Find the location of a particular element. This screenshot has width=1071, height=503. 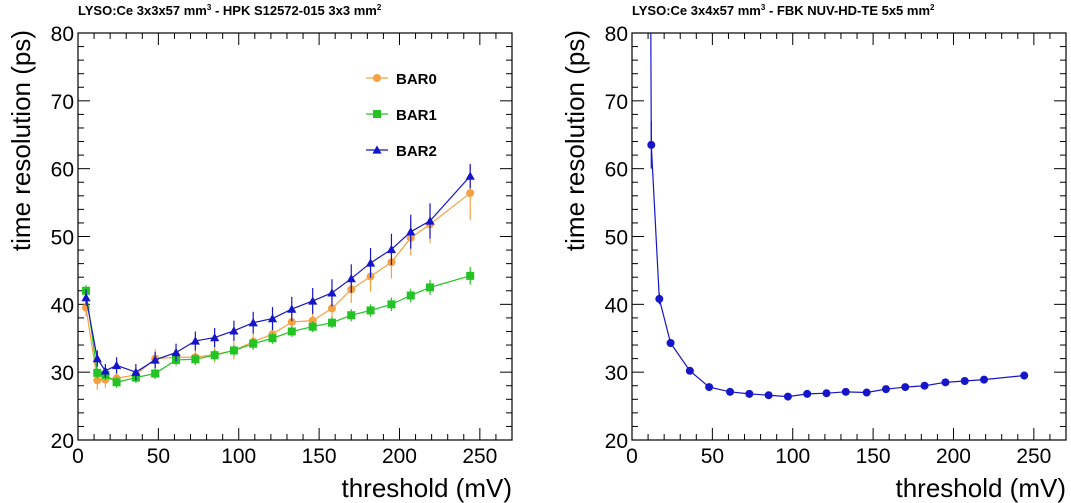

x-axis-label: threshold (mV) is located at coordinates (427, 488).